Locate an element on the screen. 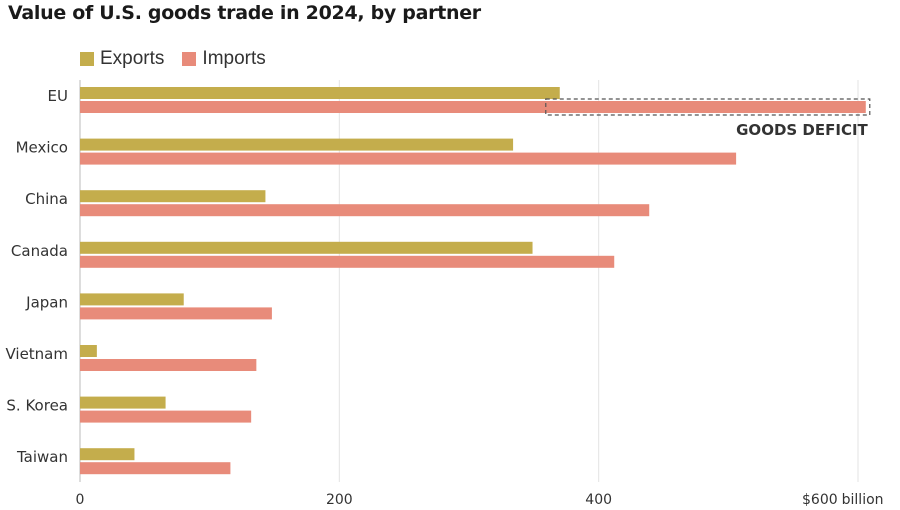 The height and width of the screenshot is (510, 900). legend: Exports Imports is located at coordinates (182, 59).